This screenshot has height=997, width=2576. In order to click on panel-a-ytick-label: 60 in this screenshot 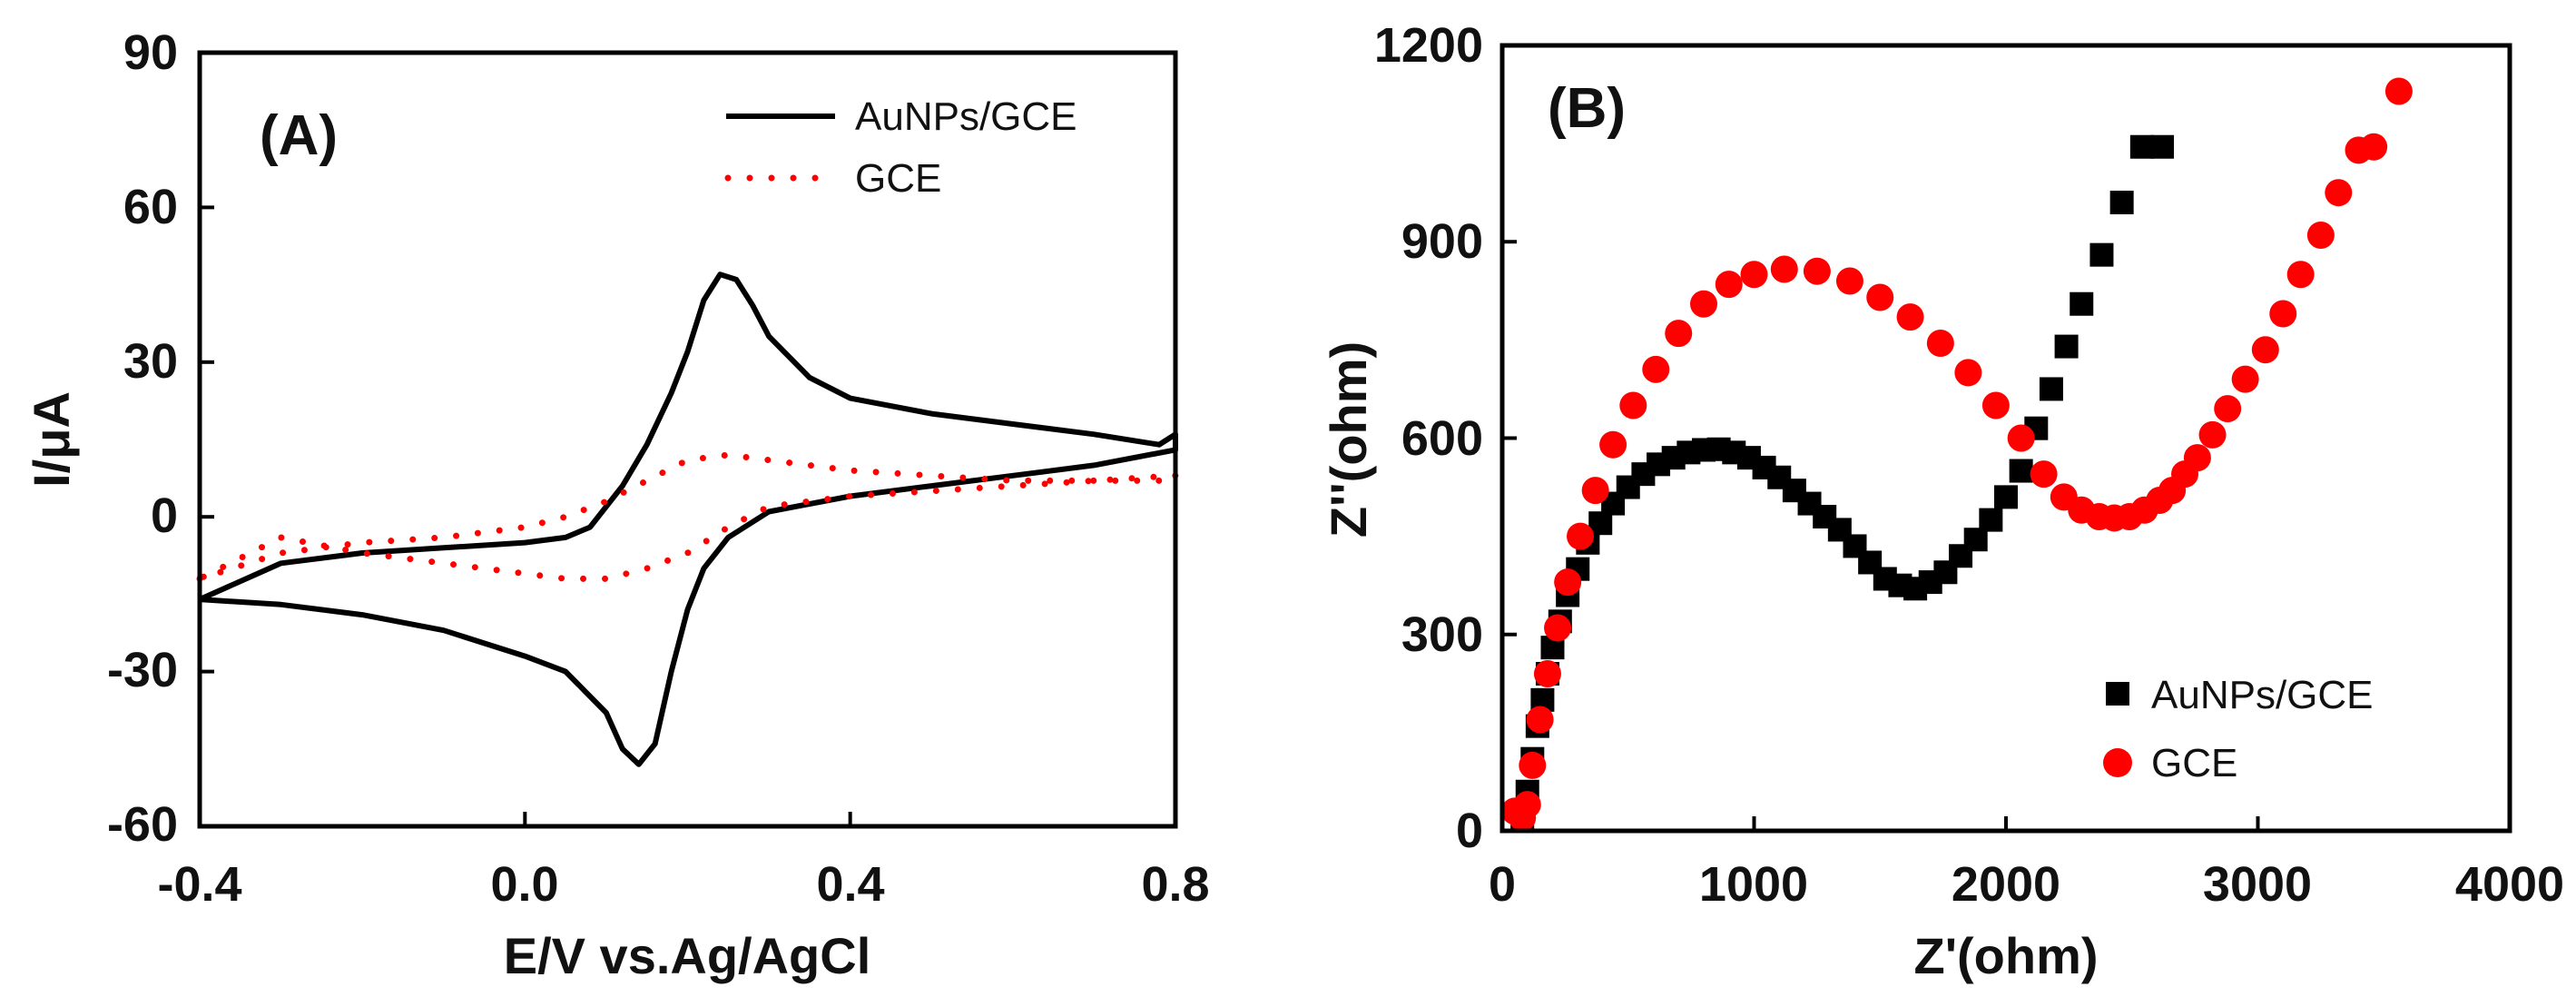, I will do `click(150, 207)`.